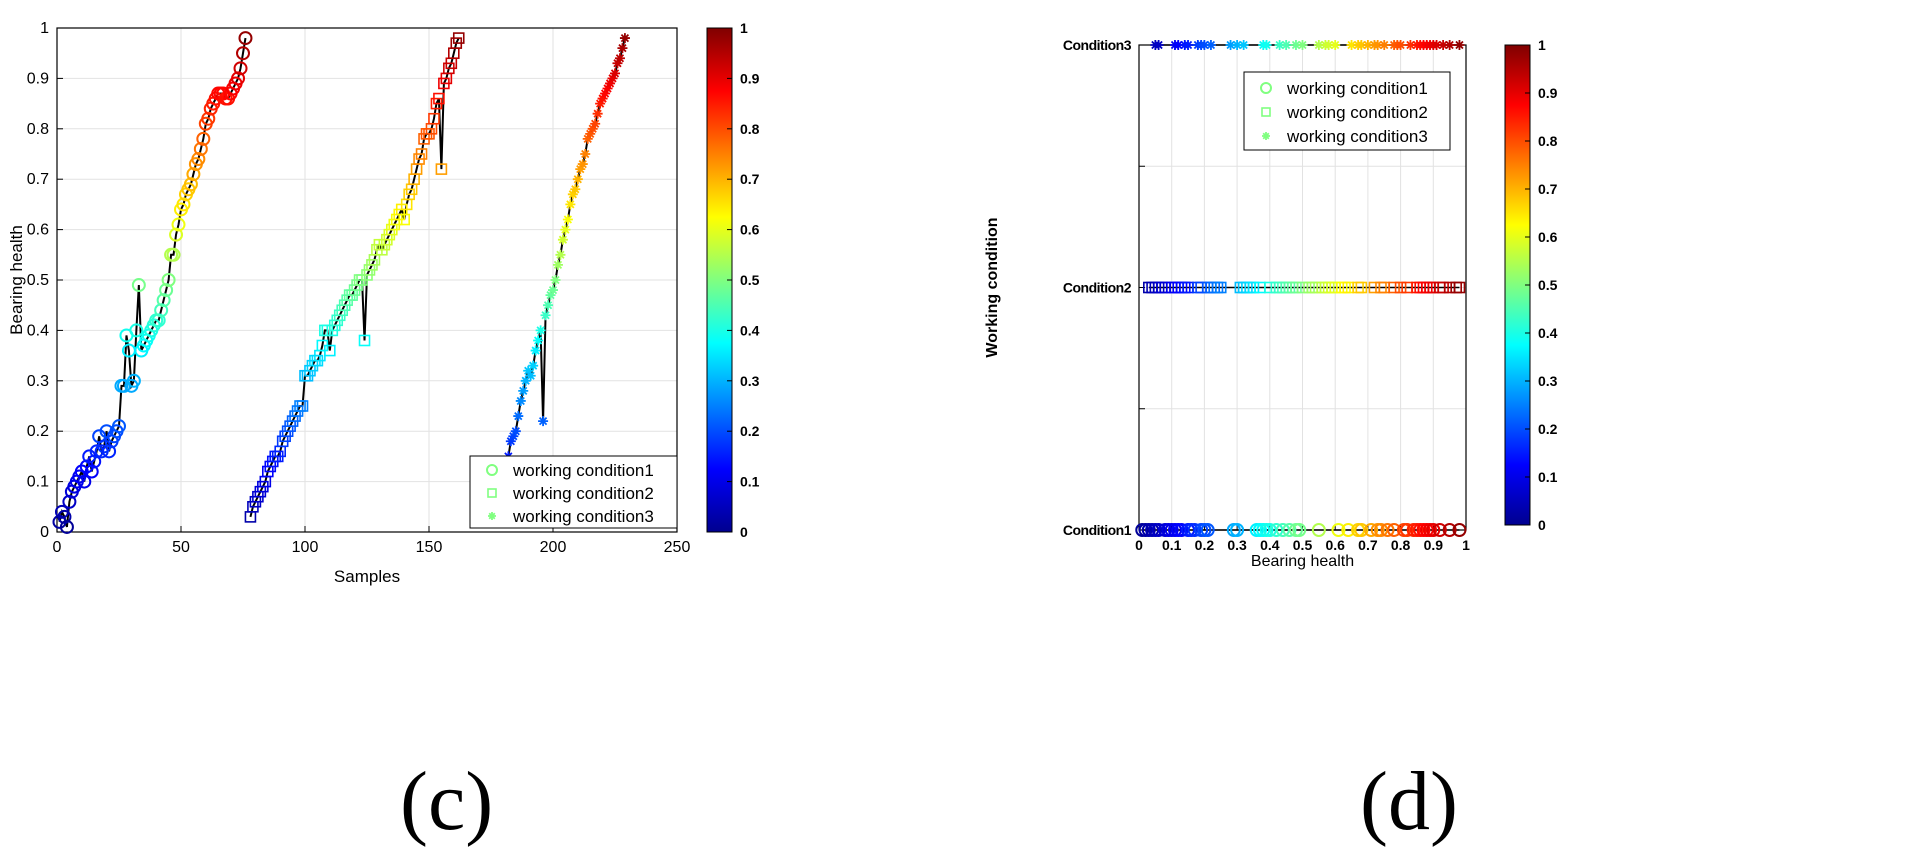  What do you see at coordinates (744, 532) in the screenshot?
I see `c-colorbar-tick-label: 0` at bounding box center [744, 532].